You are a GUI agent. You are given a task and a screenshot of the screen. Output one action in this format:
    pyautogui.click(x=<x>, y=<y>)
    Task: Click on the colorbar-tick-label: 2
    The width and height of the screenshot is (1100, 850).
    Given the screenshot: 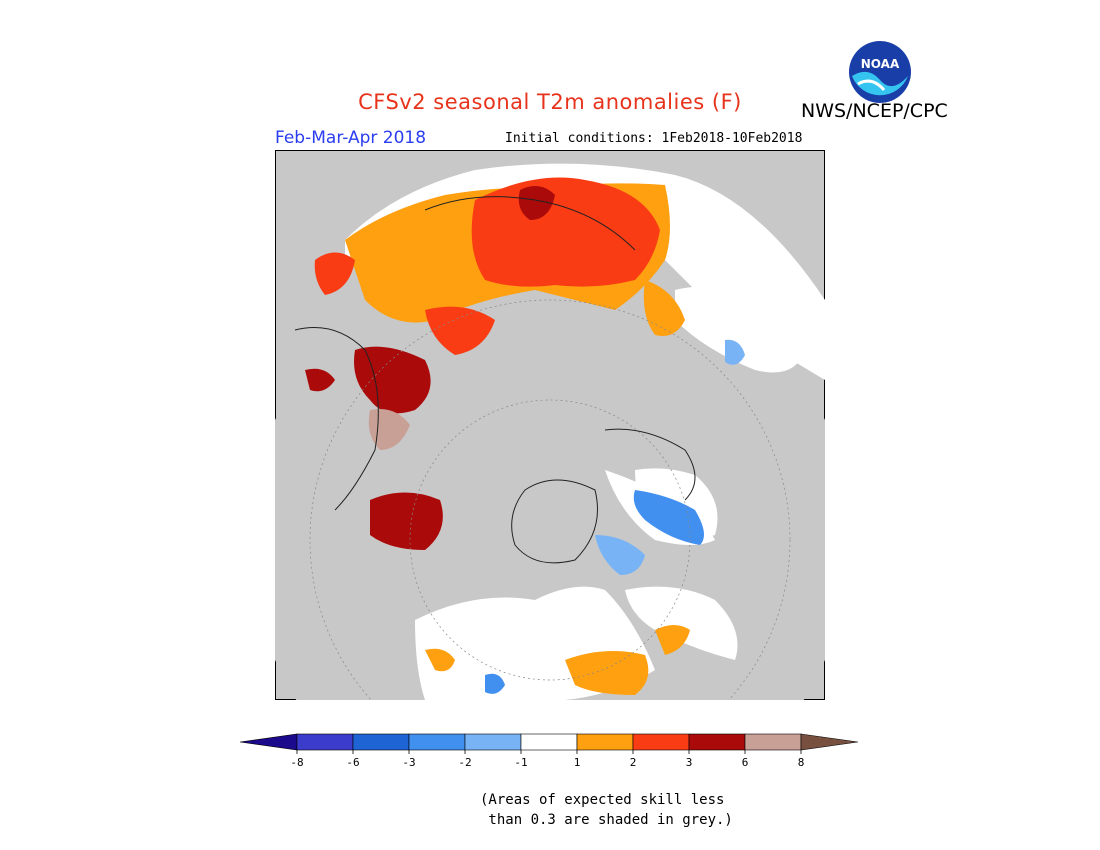 What is the action you would take?
    pyautogui.click(x=633, y=762)
    